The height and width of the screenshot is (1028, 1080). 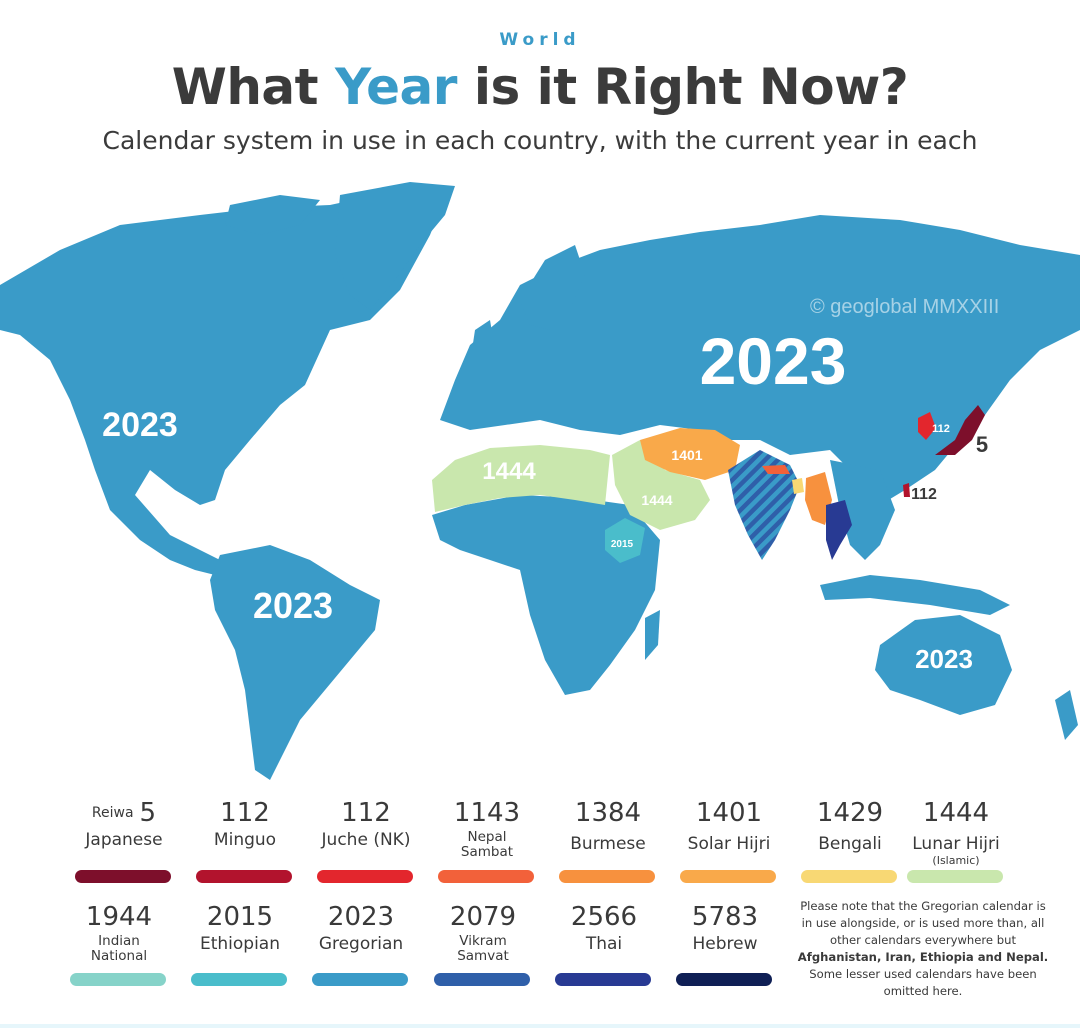 What do you see at coordinates (603, 979) in the screenshot?
I see `legend-thai-swatch` at bounding box center [603, 979].